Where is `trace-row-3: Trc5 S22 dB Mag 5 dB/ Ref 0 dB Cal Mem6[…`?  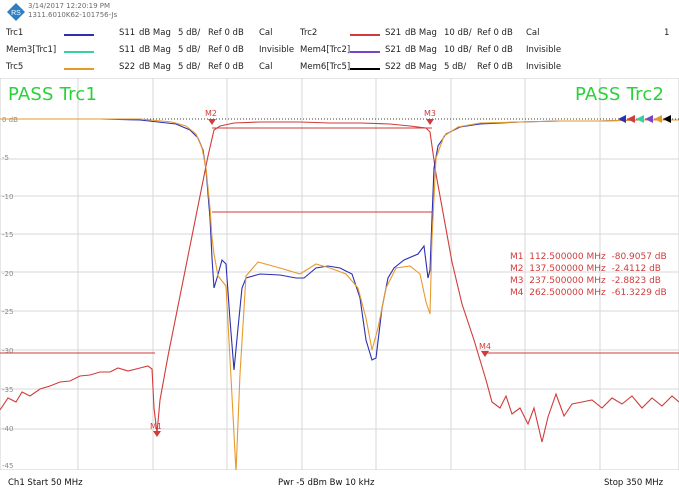 trace-row-3: Trc5 S22 dB Mag 5 dB/ Ref 0 dB Cal Mem6[… is located at coordinates (339, 69).